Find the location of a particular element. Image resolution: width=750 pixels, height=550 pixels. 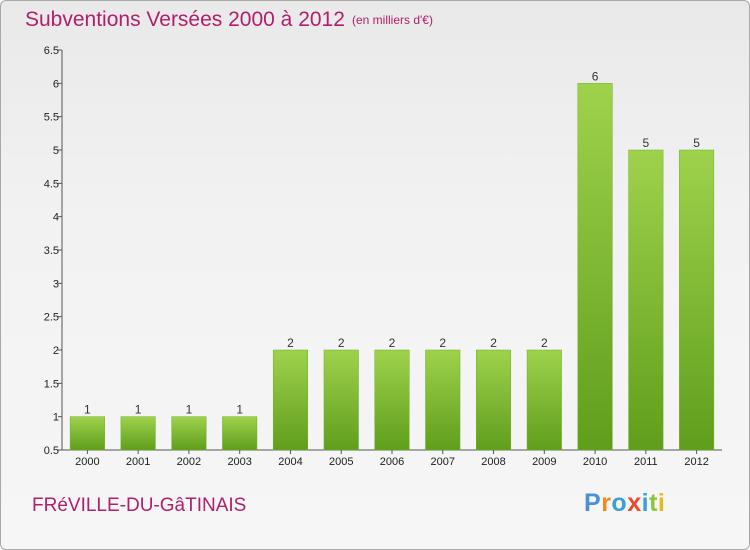

x-tick-label: 2008 is located at coordinates (493, 462).